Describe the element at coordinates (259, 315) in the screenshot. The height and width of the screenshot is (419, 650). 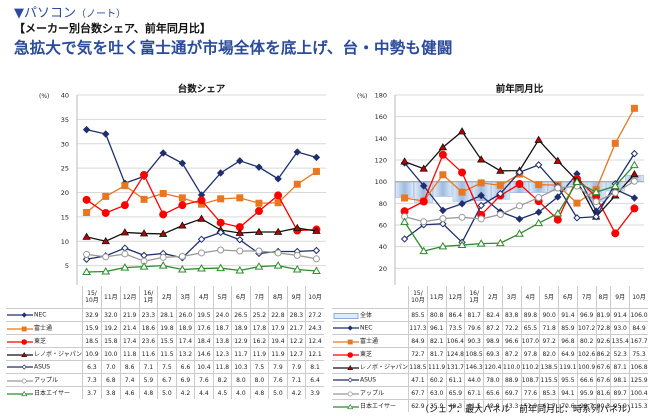
I see `table-cell: 25.2` at that location.